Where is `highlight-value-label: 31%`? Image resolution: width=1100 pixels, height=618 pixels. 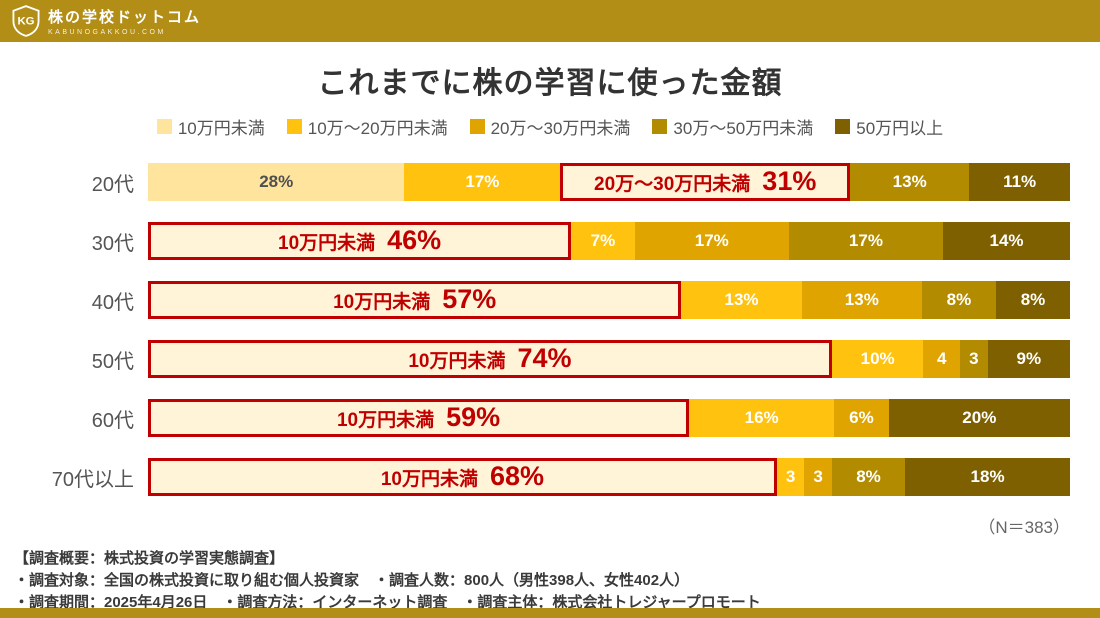
highlight-value-label: 31% is located at coordinates (789, 181).